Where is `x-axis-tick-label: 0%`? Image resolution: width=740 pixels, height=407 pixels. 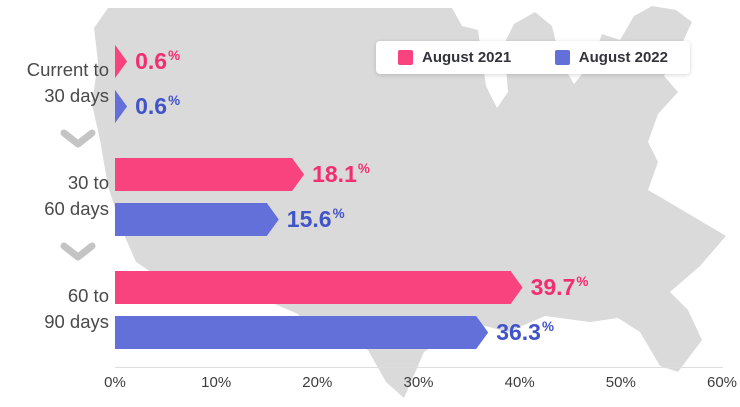
x-axis-tick-label: 0% is located at coordinates (115, 382).